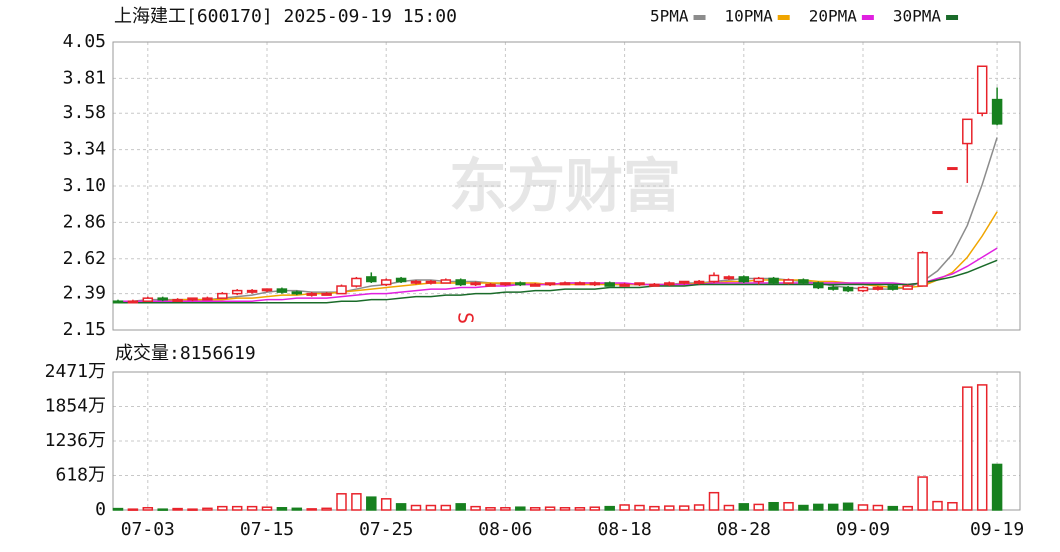  What do you see at coordinates (84, 77) in the screenshot?
I see `y-tick-label: 3.81` at bounding box center [84, 77].